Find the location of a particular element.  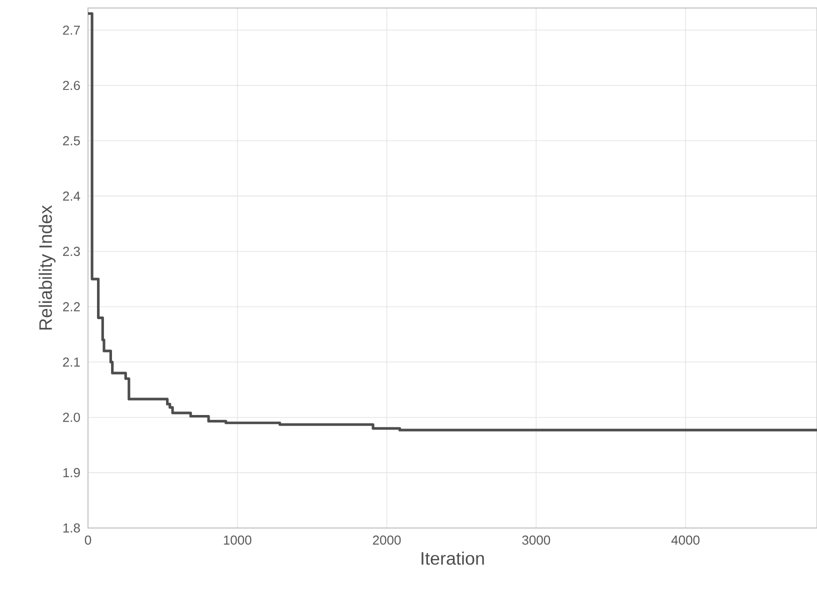

x-tick-label: 3000 is located at coordinates (536, 540).